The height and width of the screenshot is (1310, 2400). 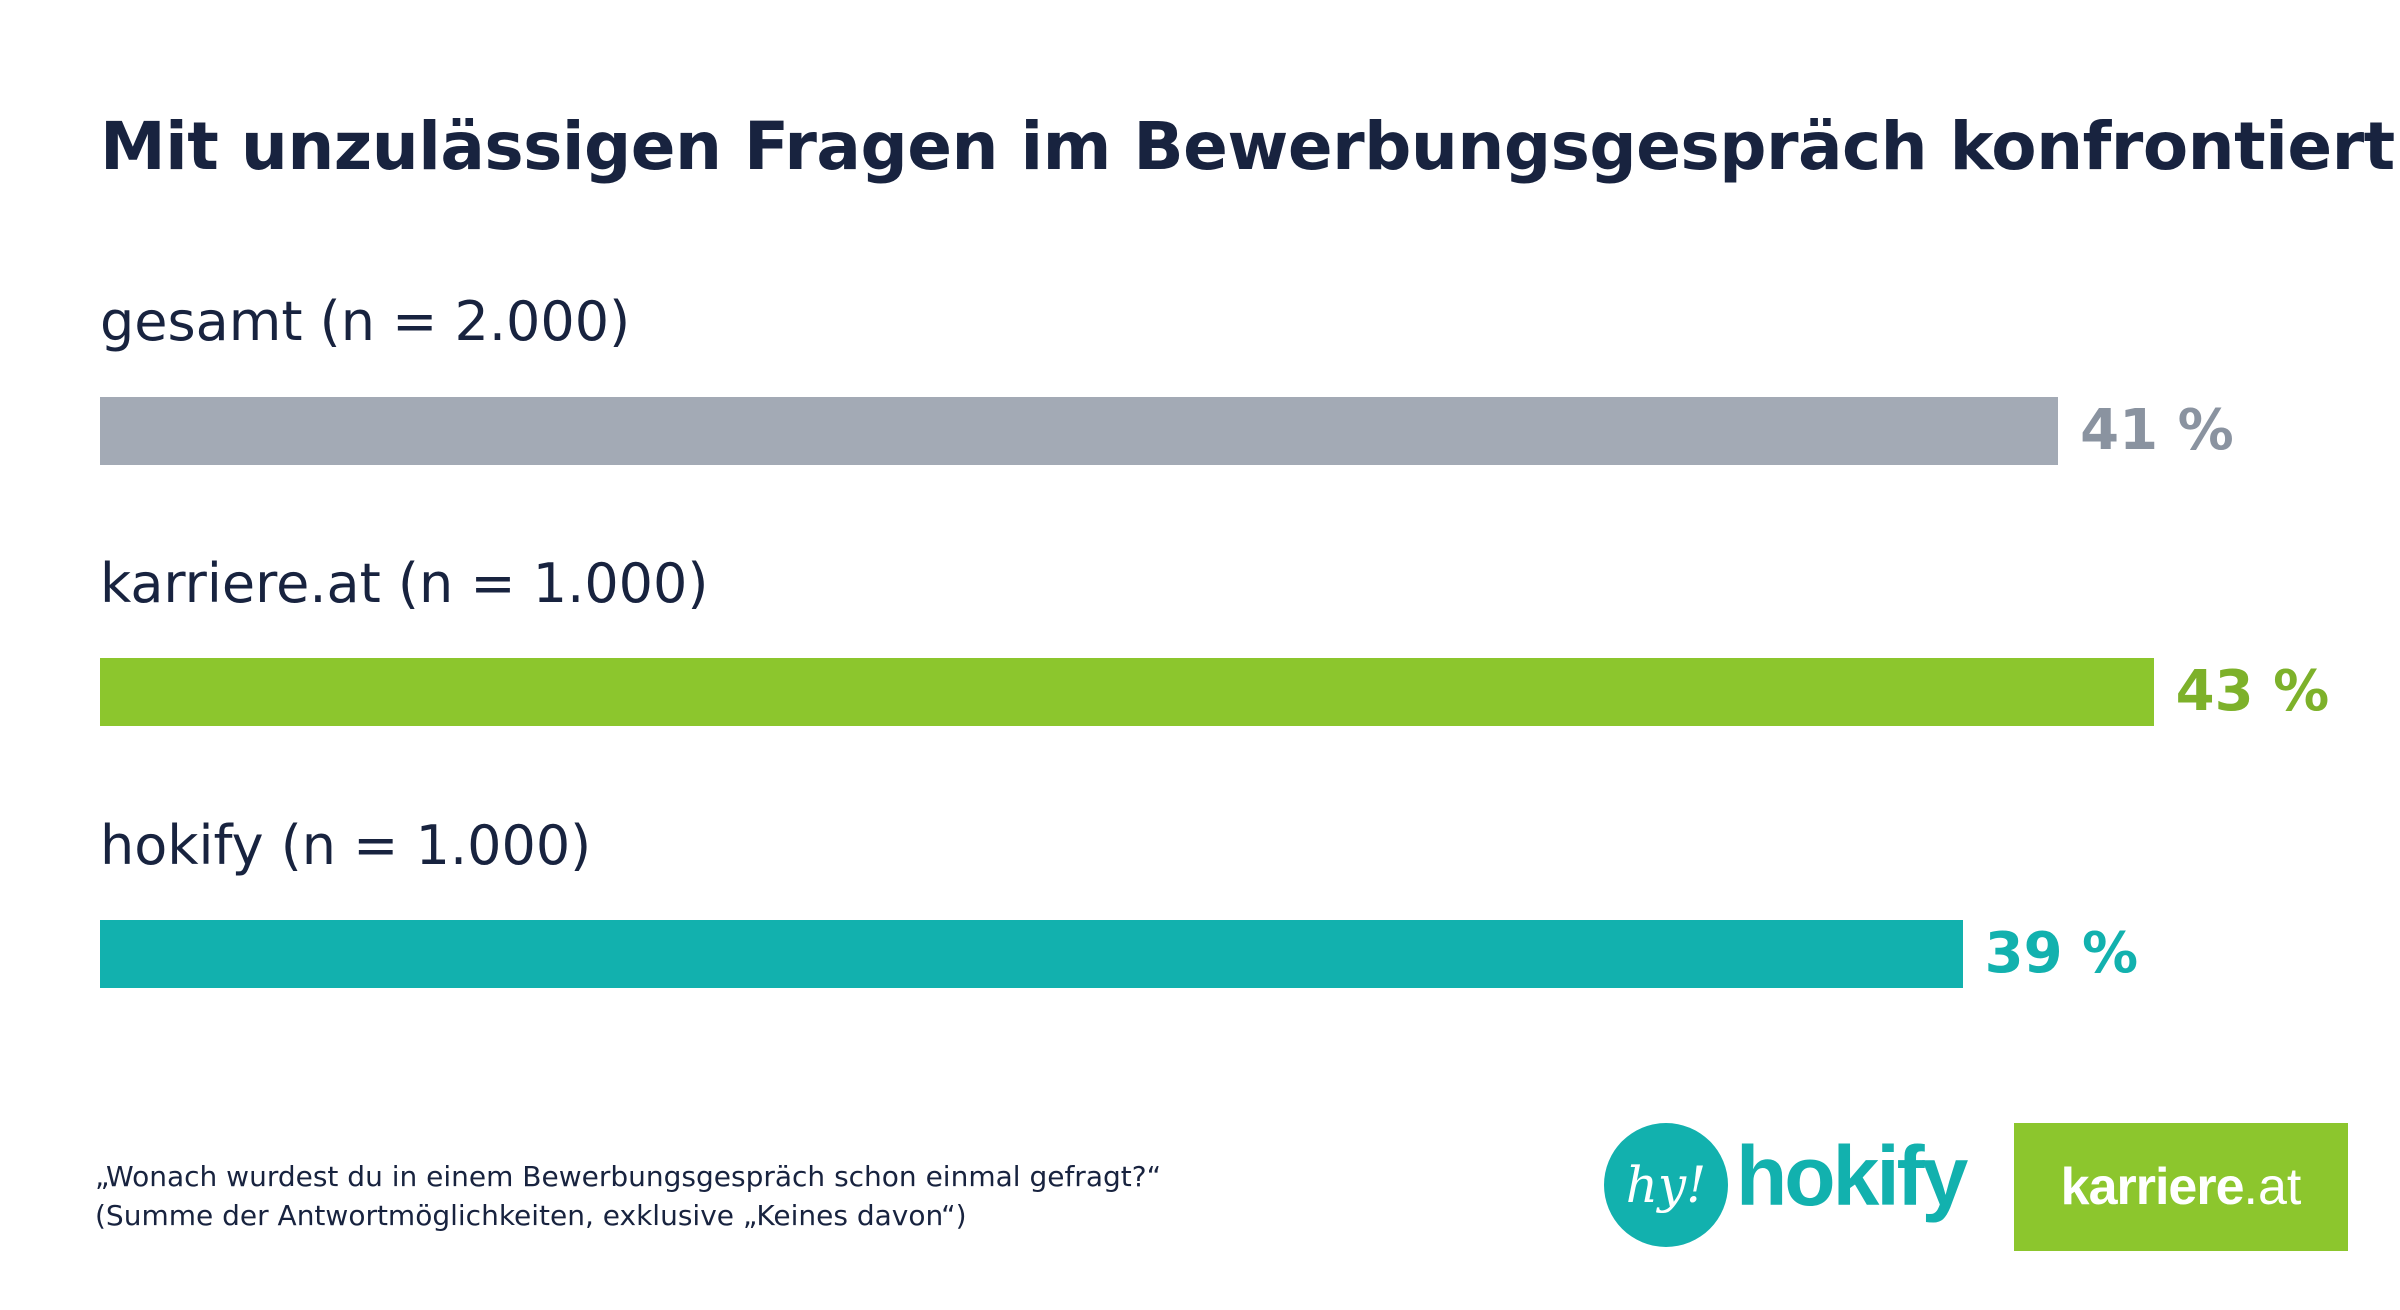 I want to click on karriere-logo: karriere .at, so click(x=2181, y=1187).